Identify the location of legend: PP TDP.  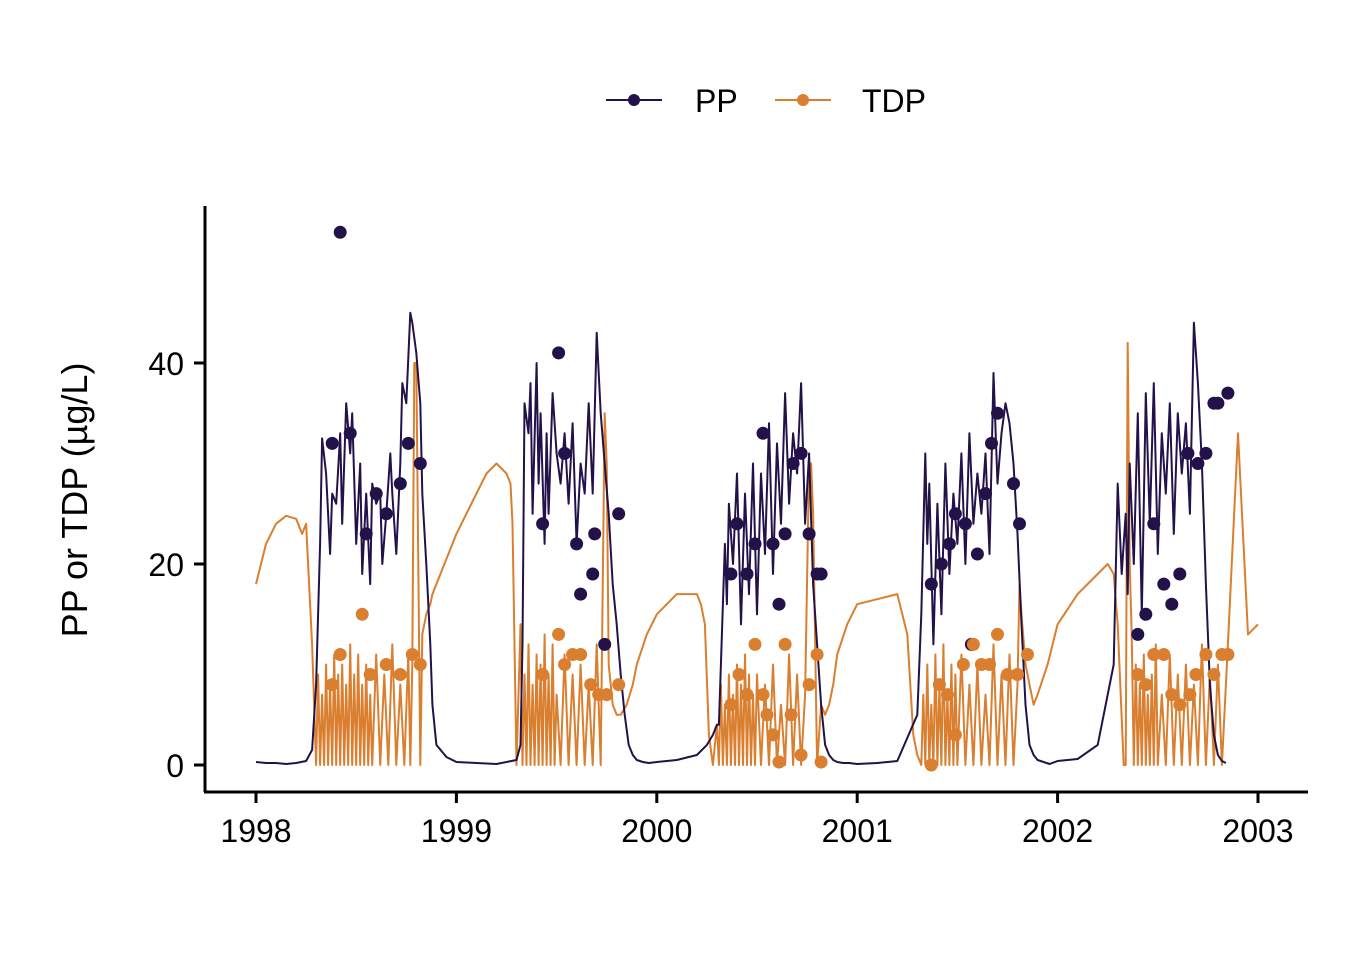
(766, 101).